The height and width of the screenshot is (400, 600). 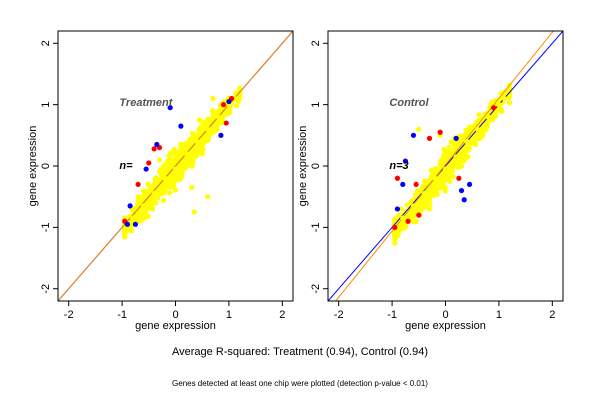 I want to click on x-tick-label: 1, so click(x=499, y=315).